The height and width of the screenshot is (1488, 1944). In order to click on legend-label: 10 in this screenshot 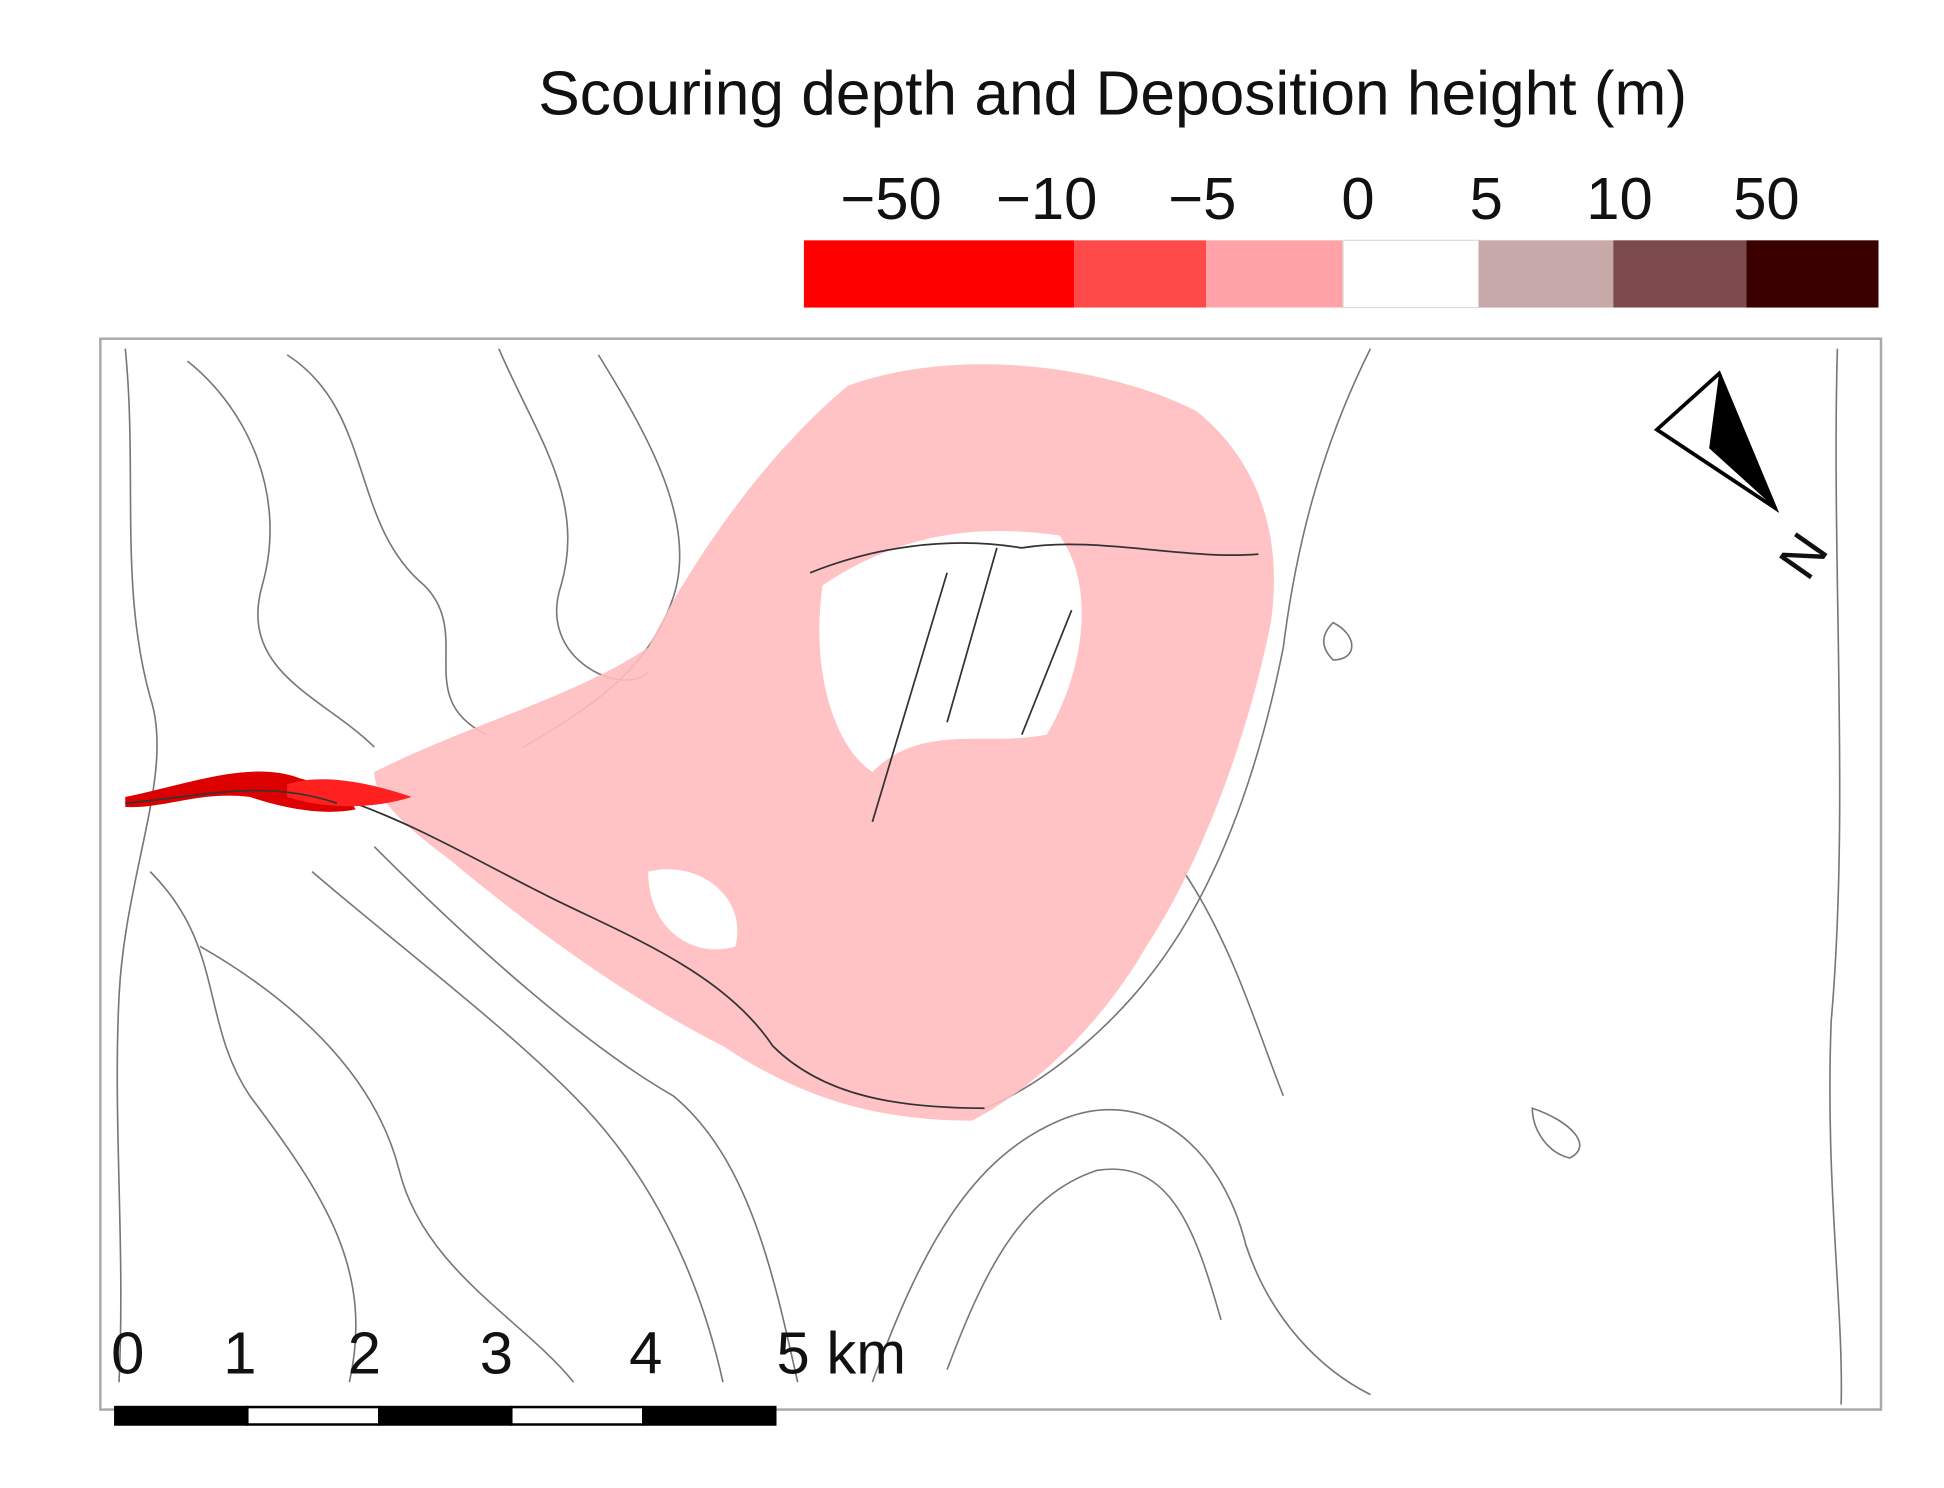, I will do `click(1619, 198)`.